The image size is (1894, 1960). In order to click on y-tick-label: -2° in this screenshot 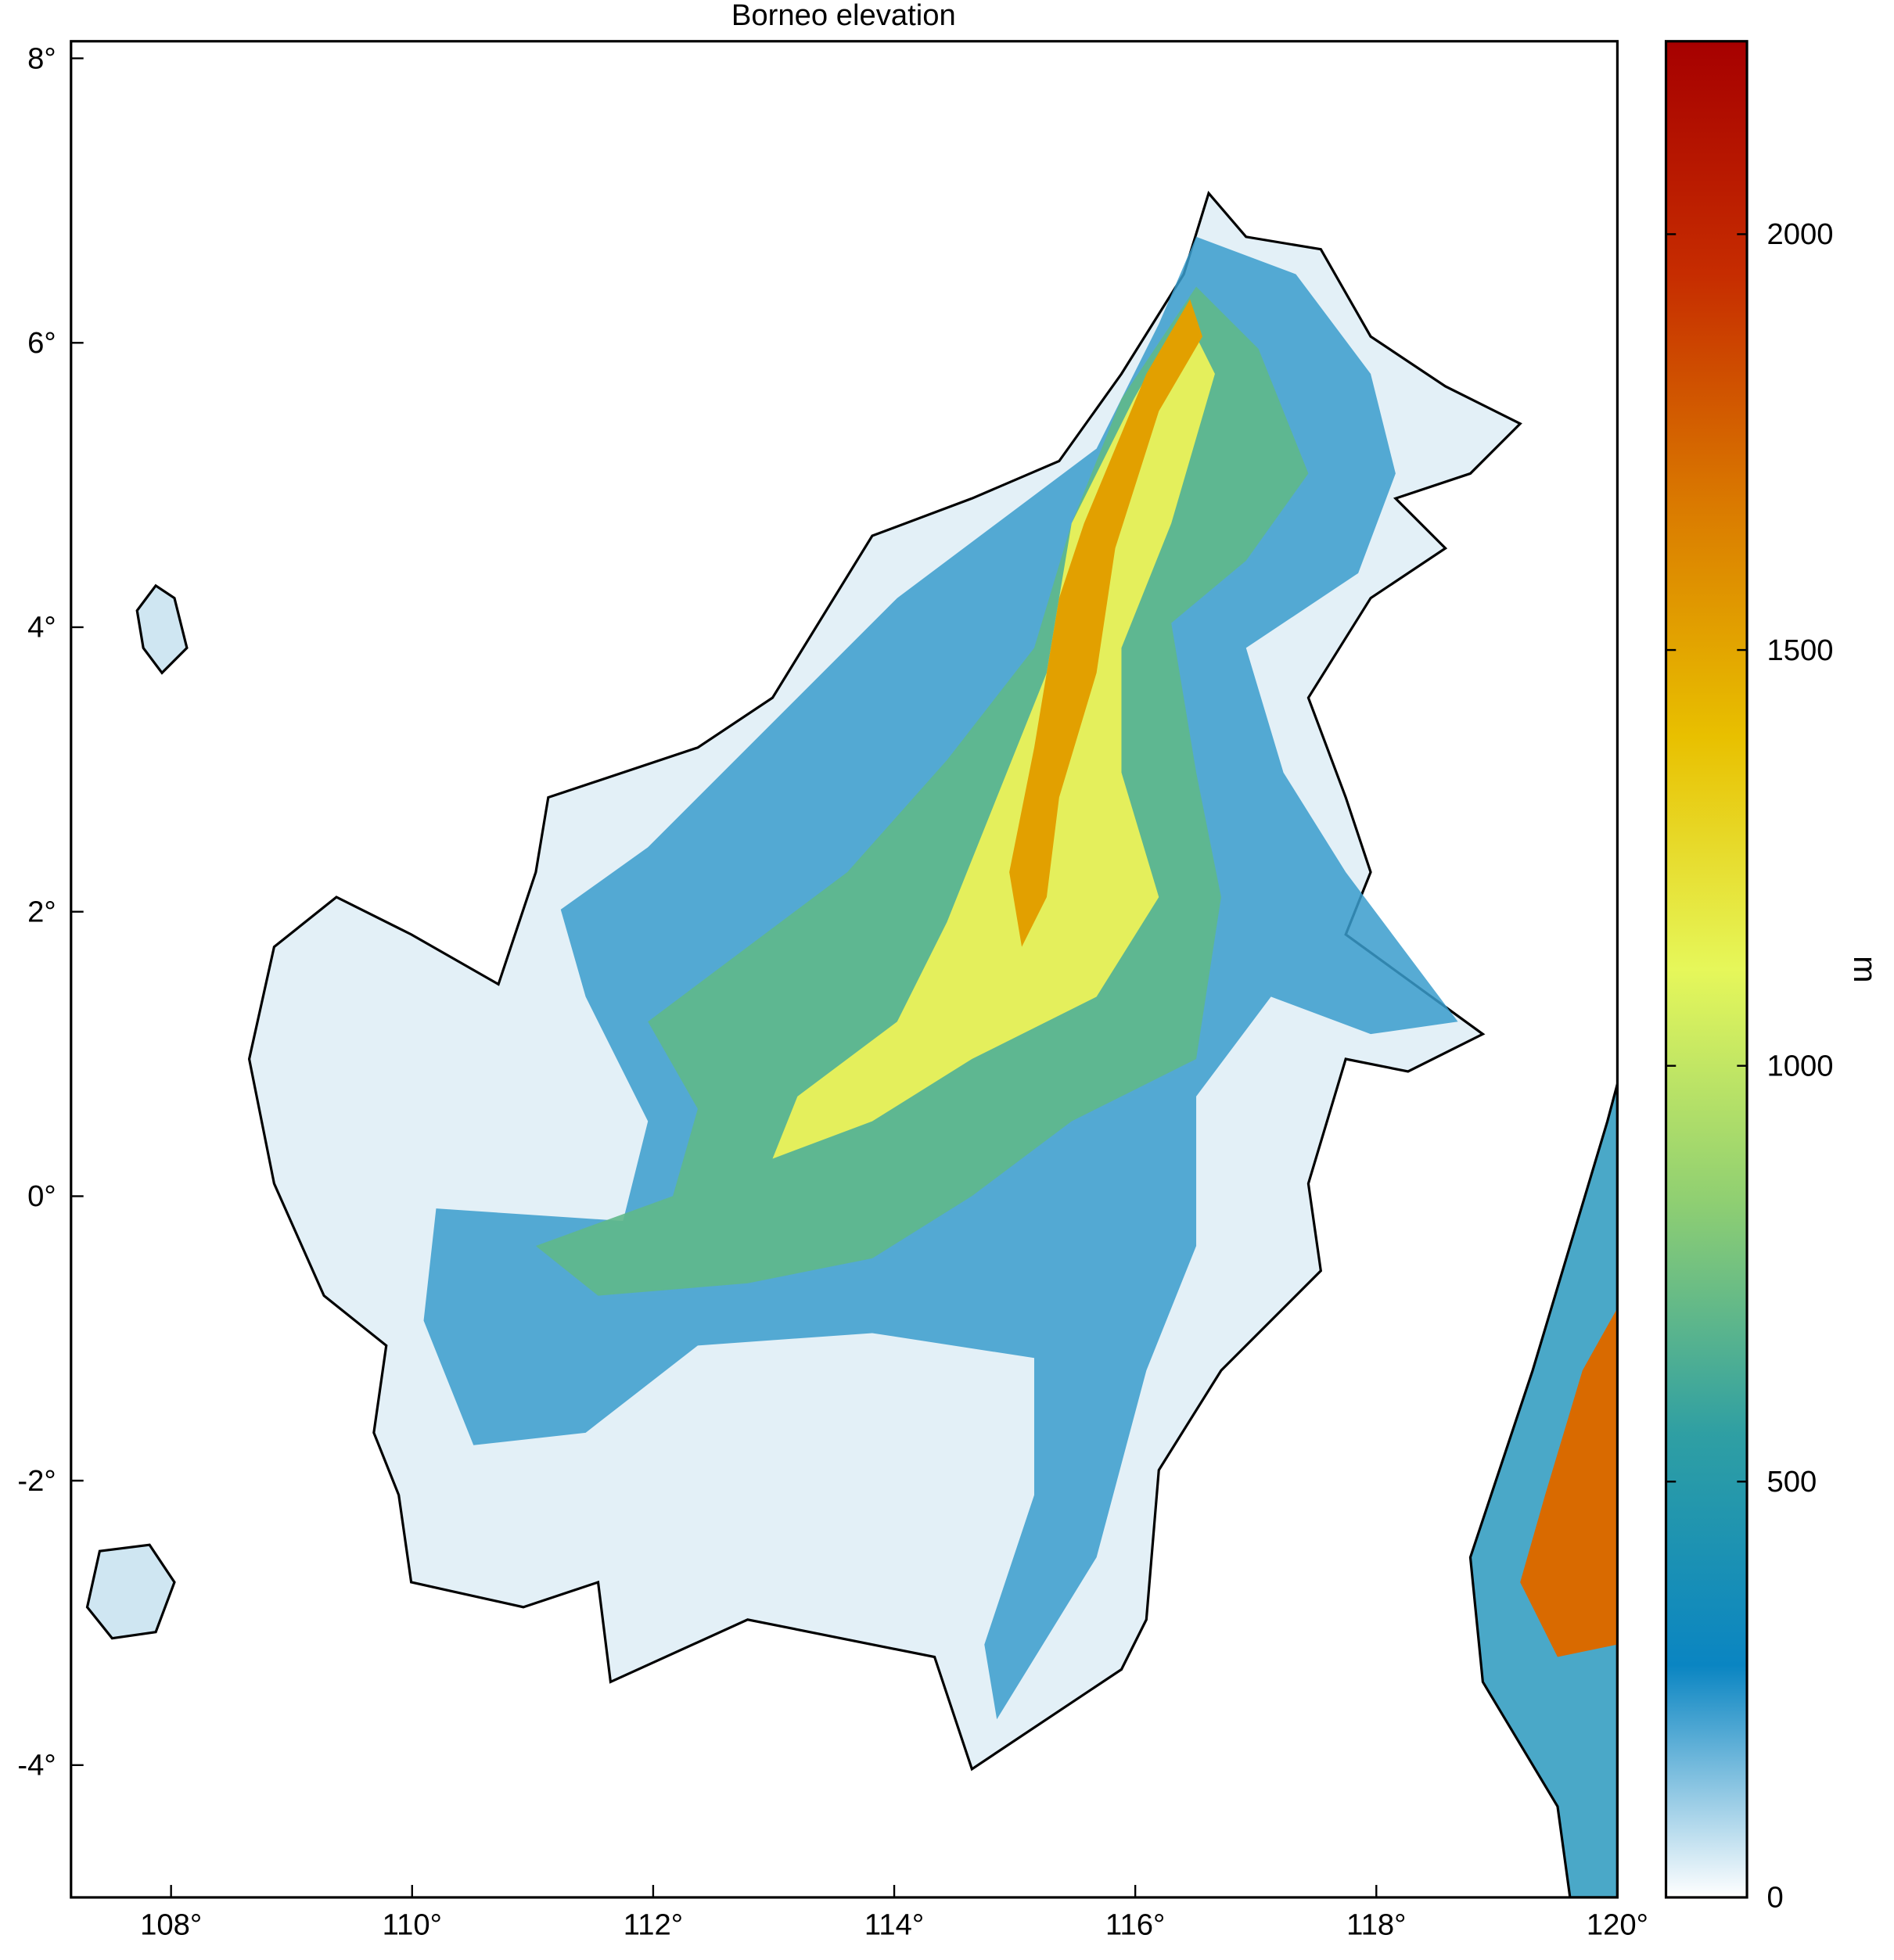, I will do `click(36, 1481)`.